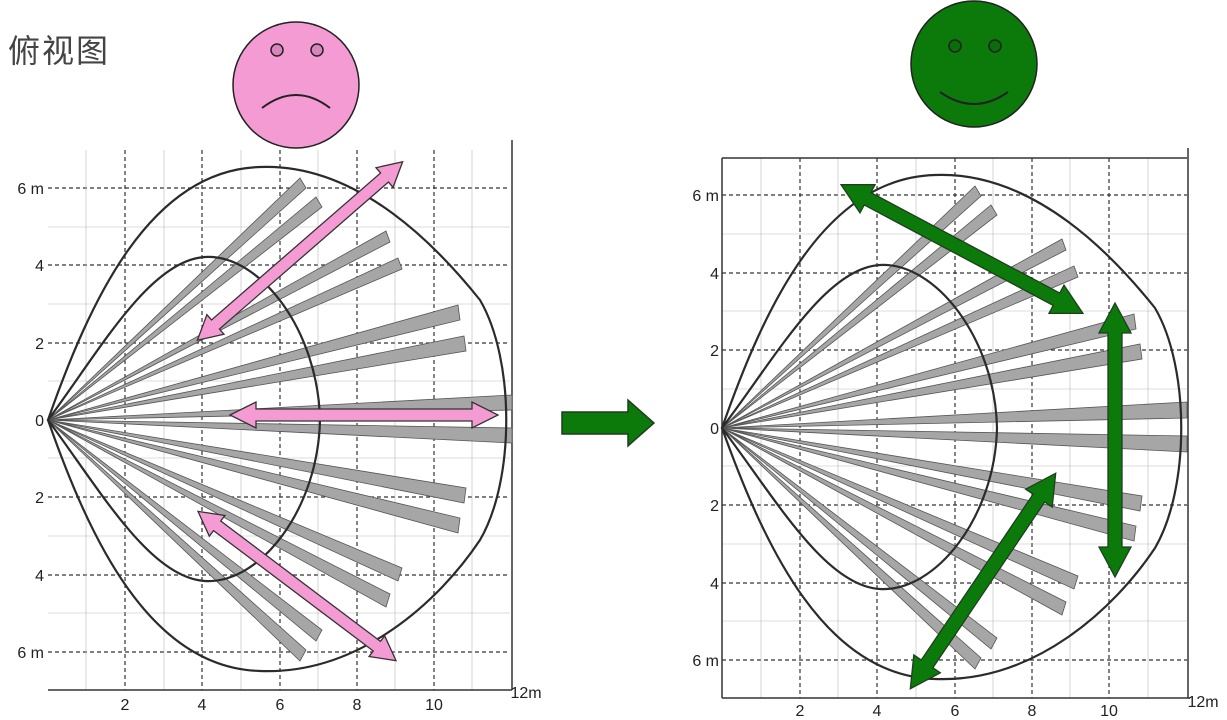  What do you see at coordinates (714, 506) in the screenshot?
I see `right-y-label-2-bottom: 2` at bounding box center [714, 506].